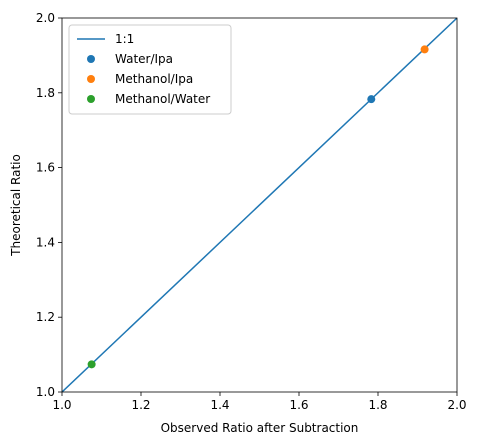 This screenshot has height=436, width=477. Describe the element at coordinates (140, 405) in the screenshot. I see `x-tick-label: 1.2` at that location.